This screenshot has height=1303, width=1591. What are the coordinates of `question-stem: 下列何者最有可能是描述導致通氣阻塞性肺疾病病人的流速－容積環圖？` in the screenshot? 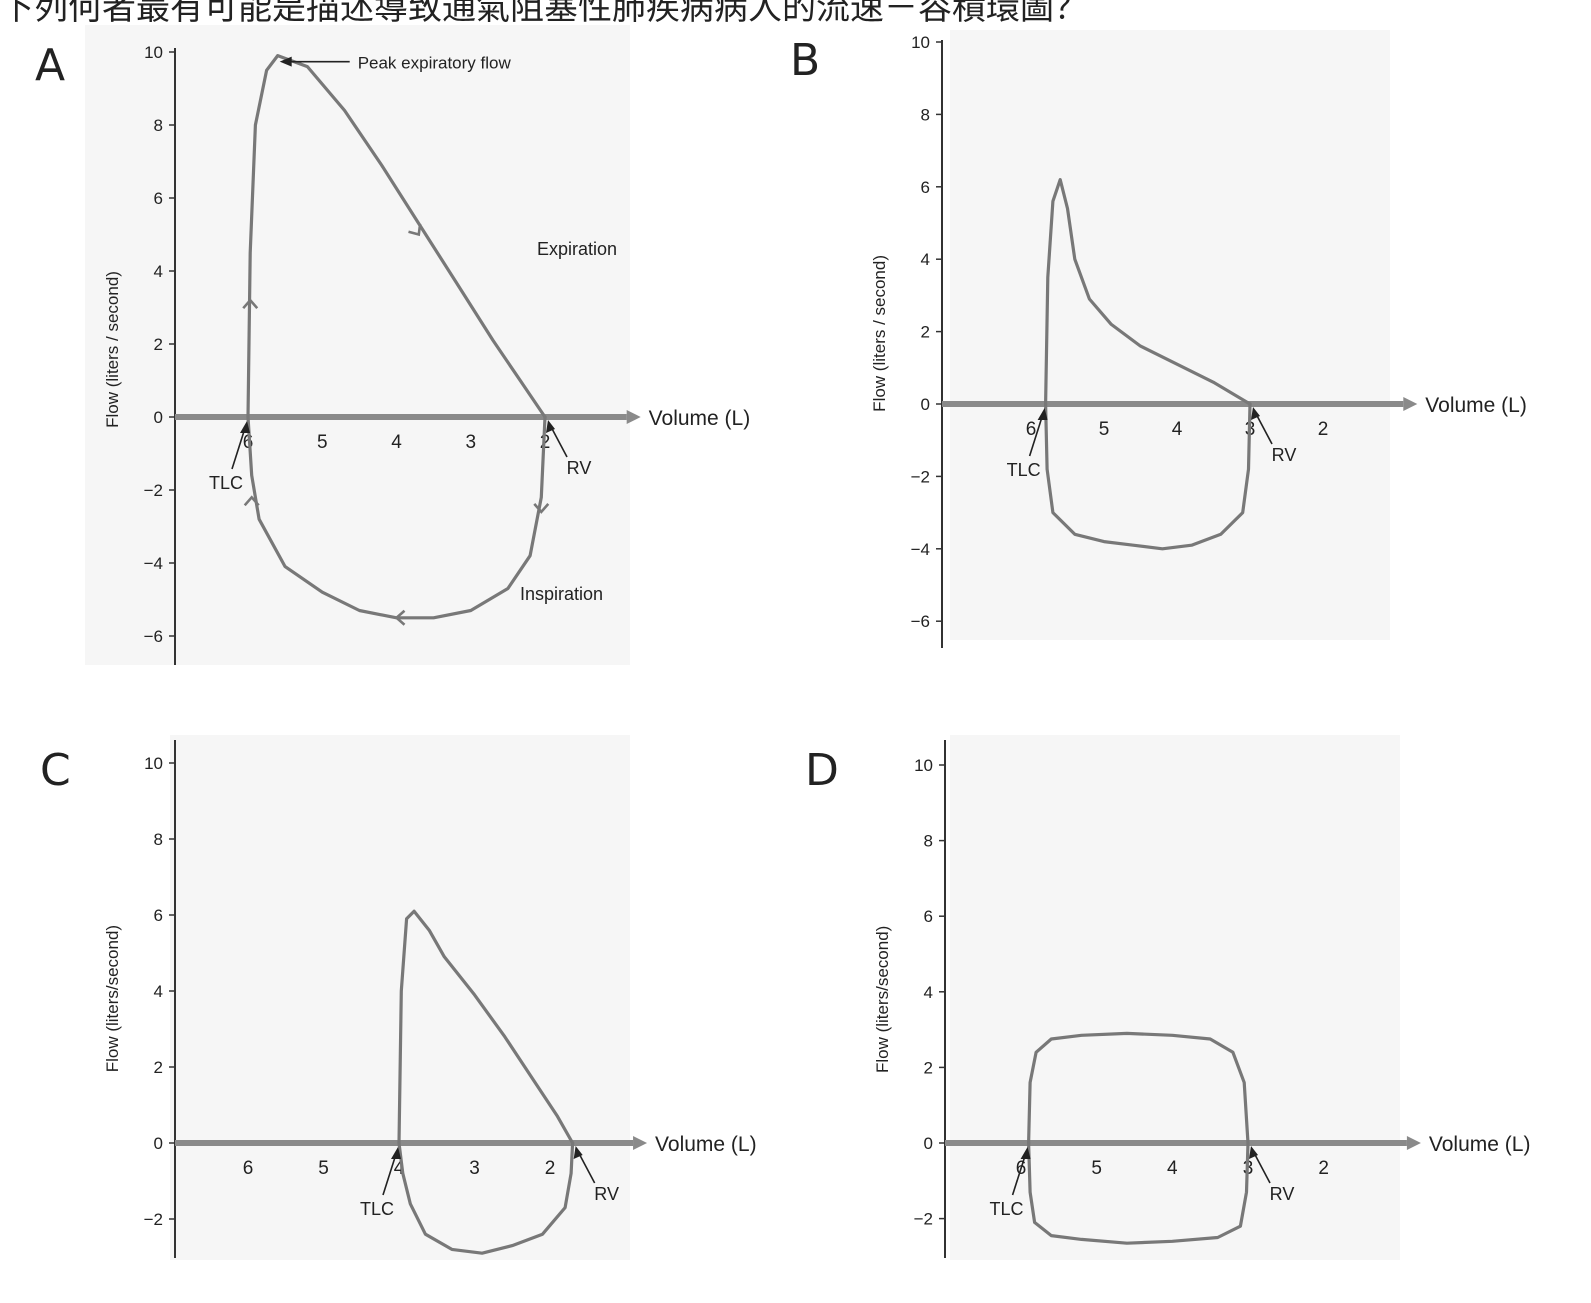 It's located at (544, 14).